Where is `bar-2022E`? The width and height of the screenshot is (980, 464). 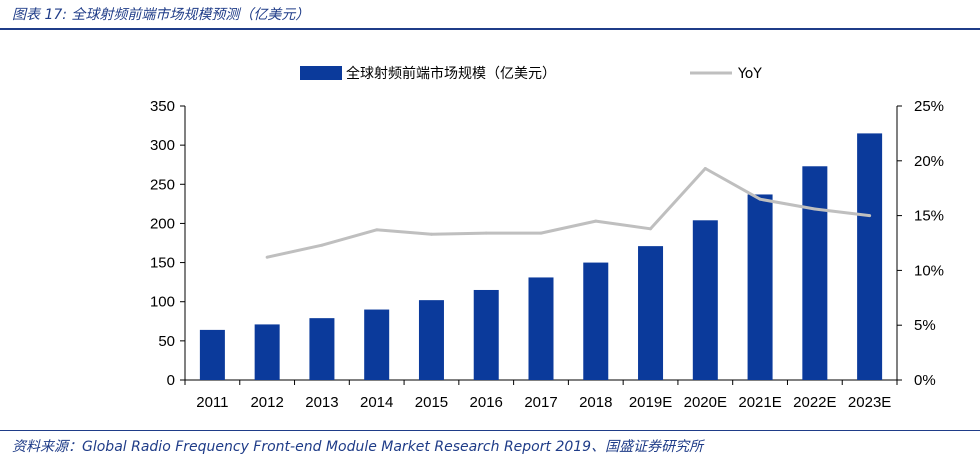
bar-2022E is located at coordinates (815, 273).